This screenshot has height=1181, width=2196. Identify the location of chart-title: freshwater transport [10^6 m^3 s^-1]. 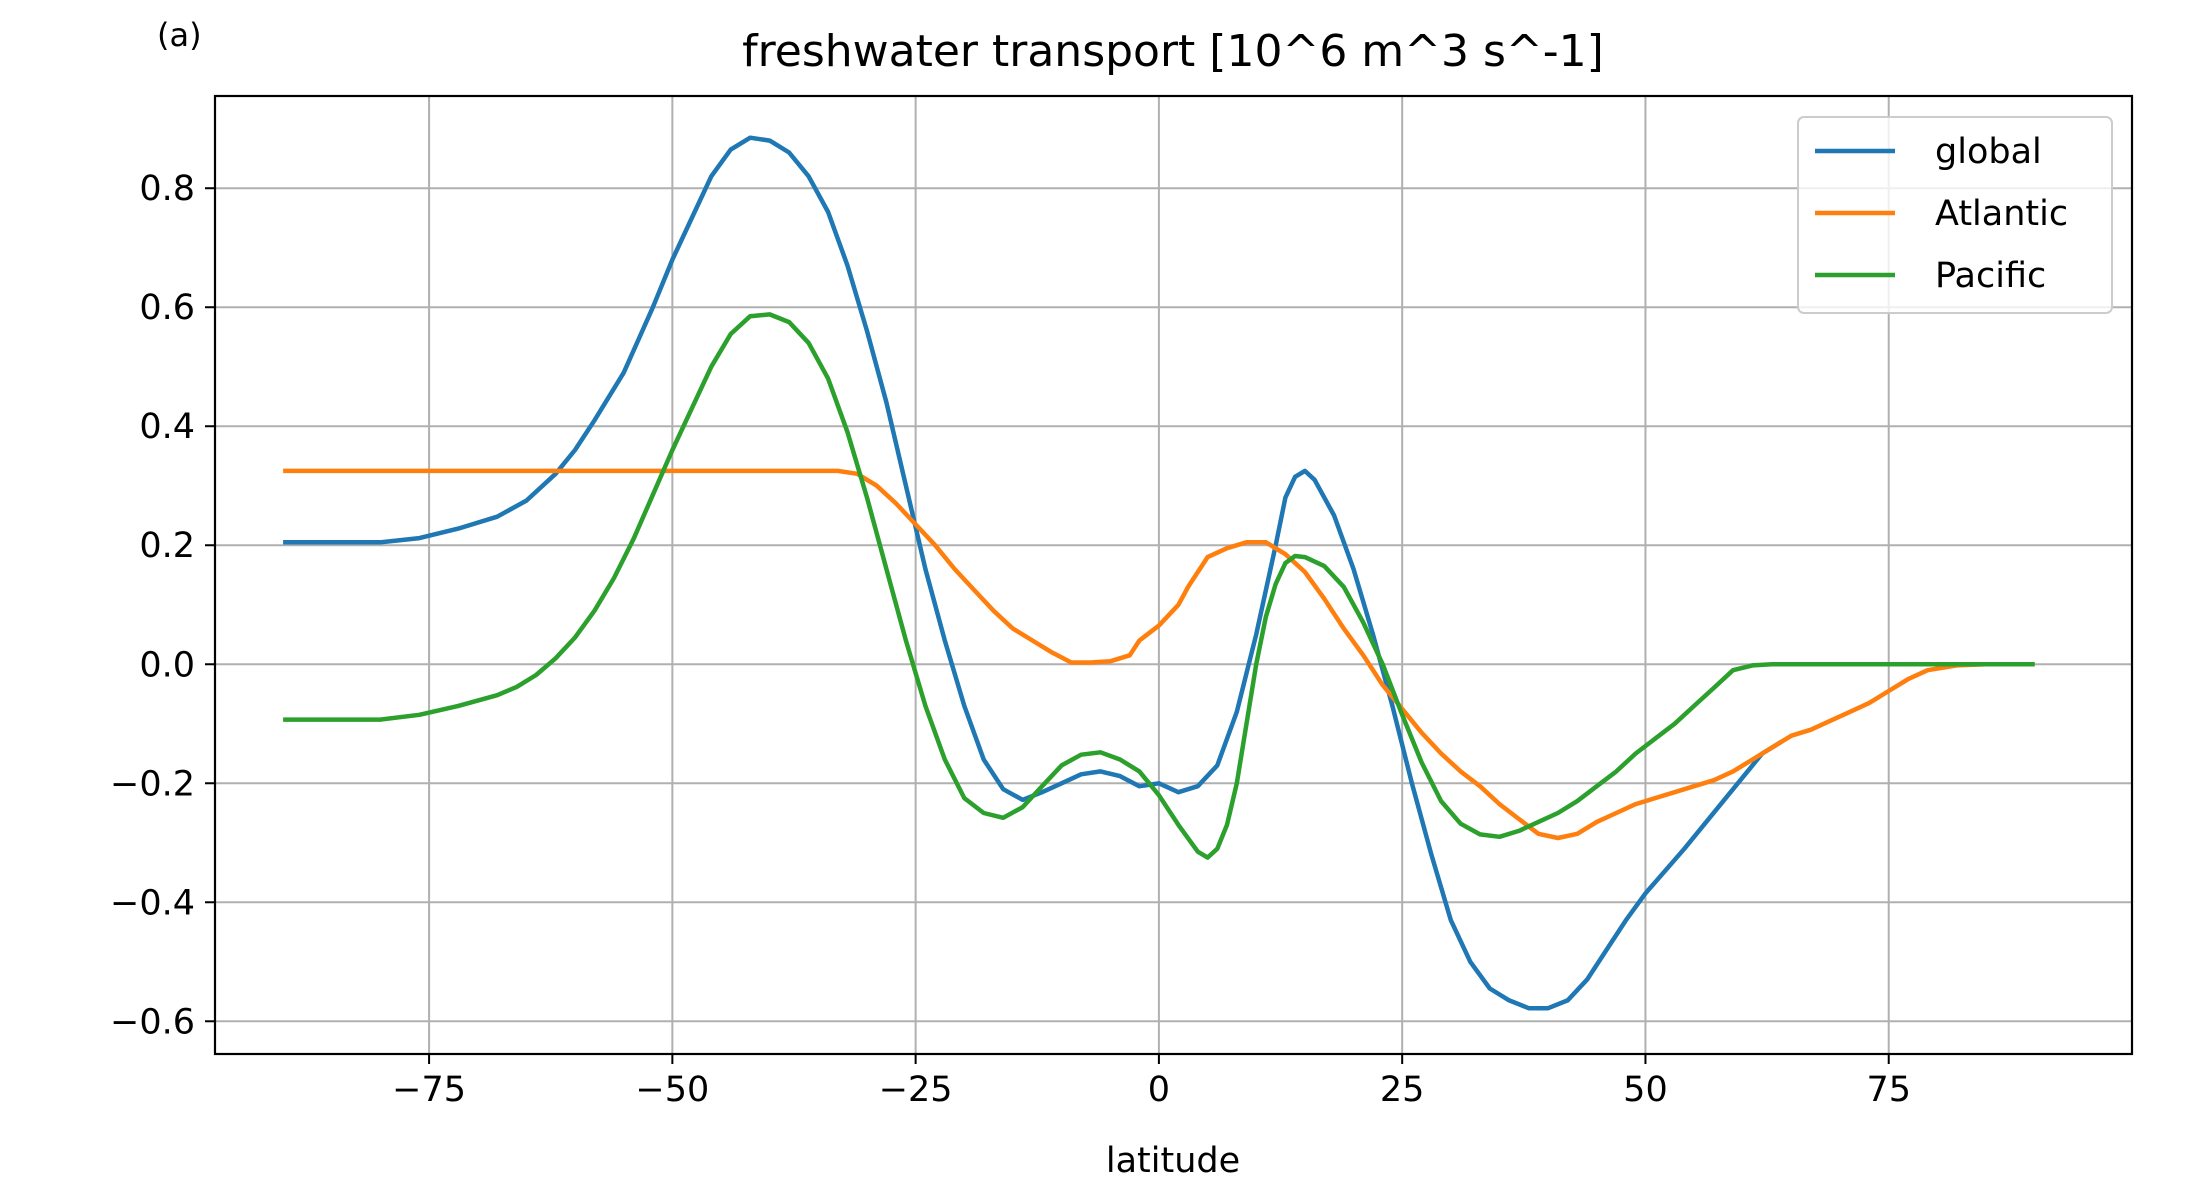
(1173, 51).